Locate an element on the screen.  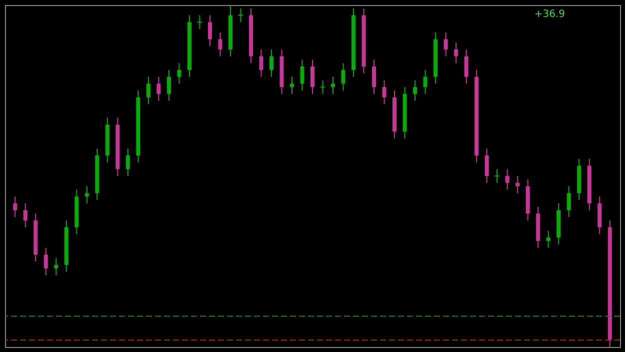
annotation: +36.9 is located at coordinates (549, 14).